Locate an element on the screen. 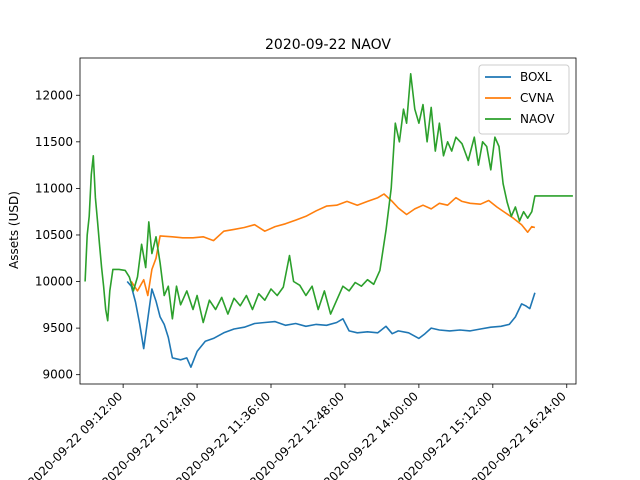 Image resolution: width=640 pixels, height=480 pixels. y-tick-label: 11000 is located at coordinates (54, 188).